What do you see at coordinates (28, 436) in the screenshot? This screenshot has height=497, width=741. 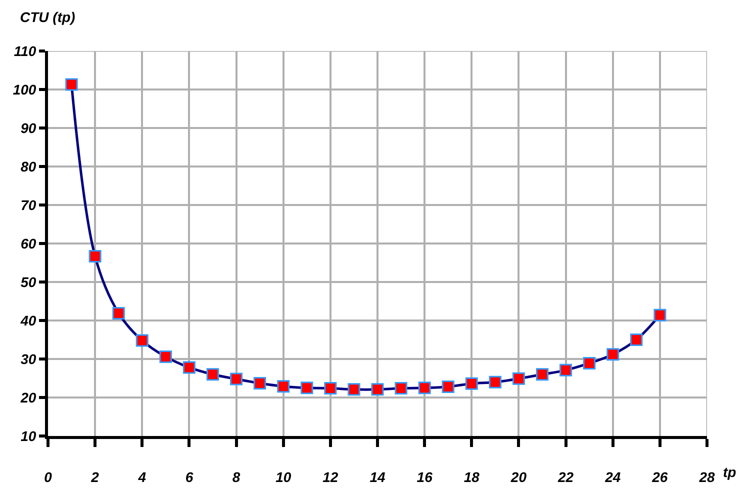 I see `y-tick-label: 10` at bounding box center [28, 436].